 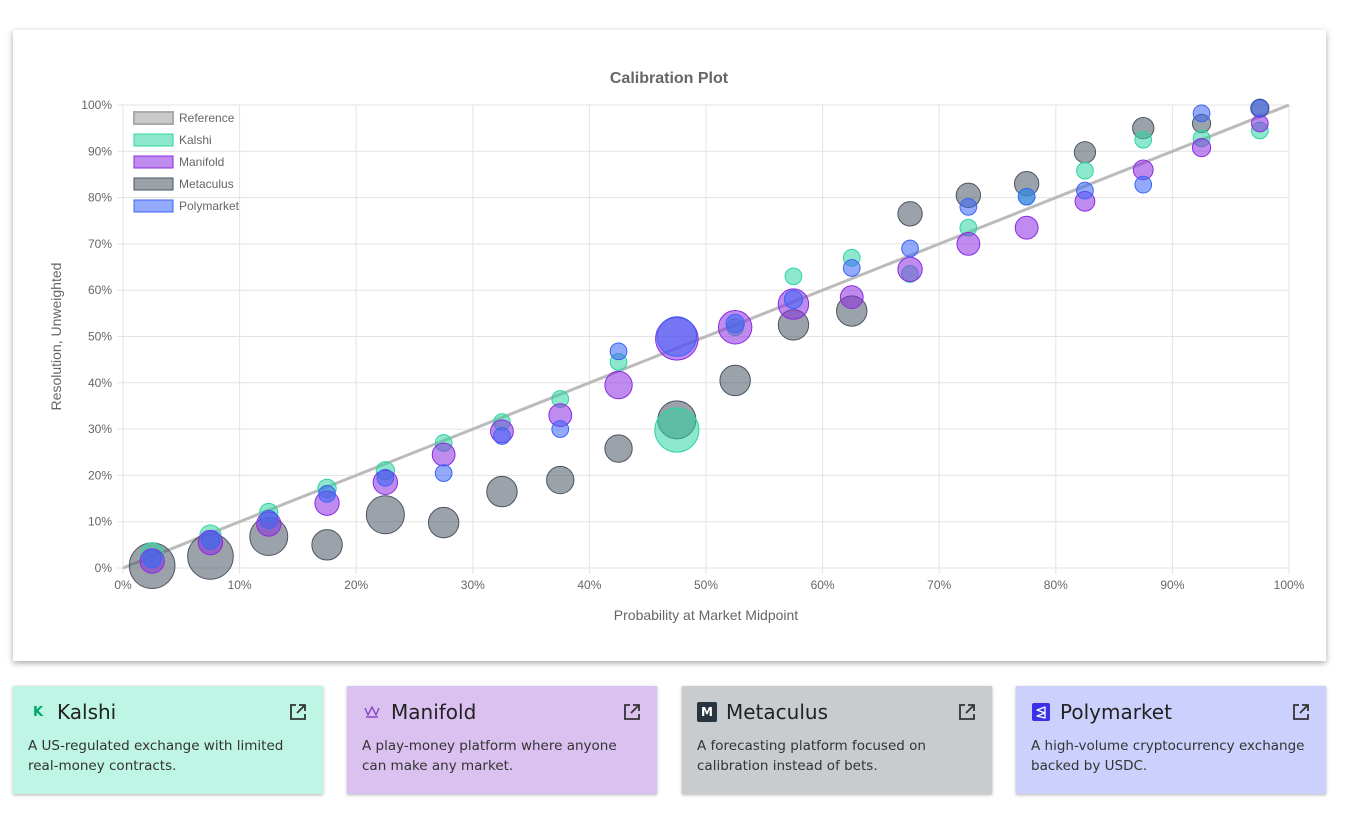 I want to click on x-tick-label: 40%, so click(x=589, y=585).